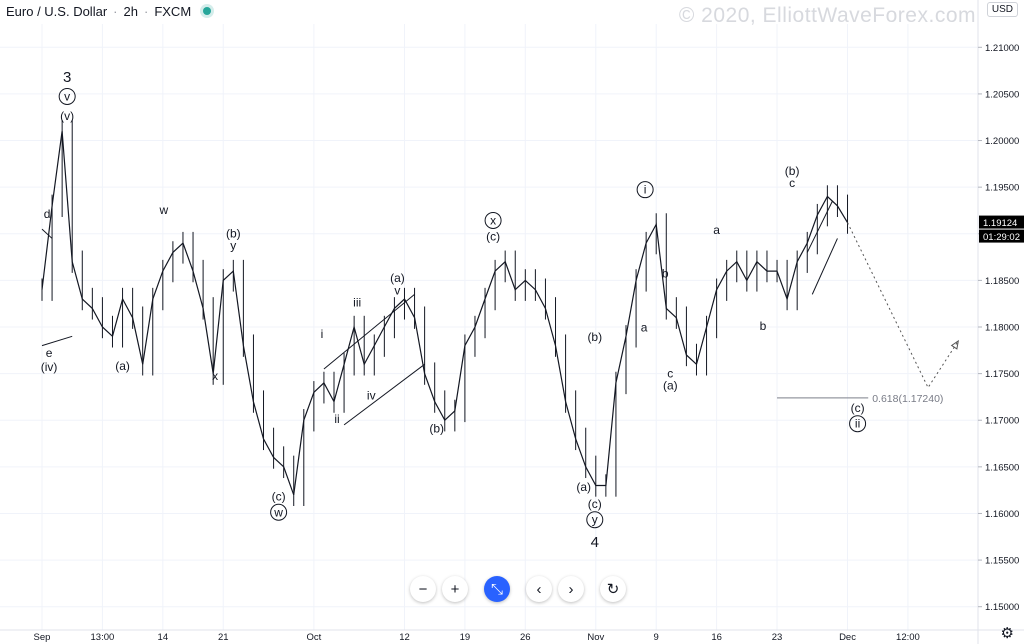 This screenshot has width=1024, height=644. I want to click on x-tick-label: 21, so click(223, 637).